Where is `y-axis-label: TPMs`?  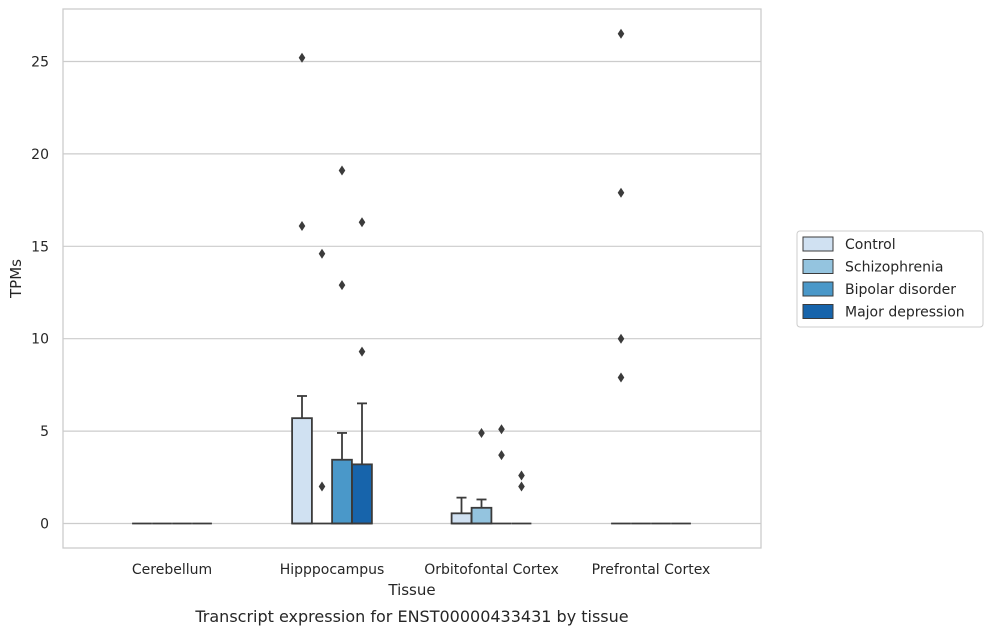 y-axis-label: TPMs is located at coordinates (16, 279).